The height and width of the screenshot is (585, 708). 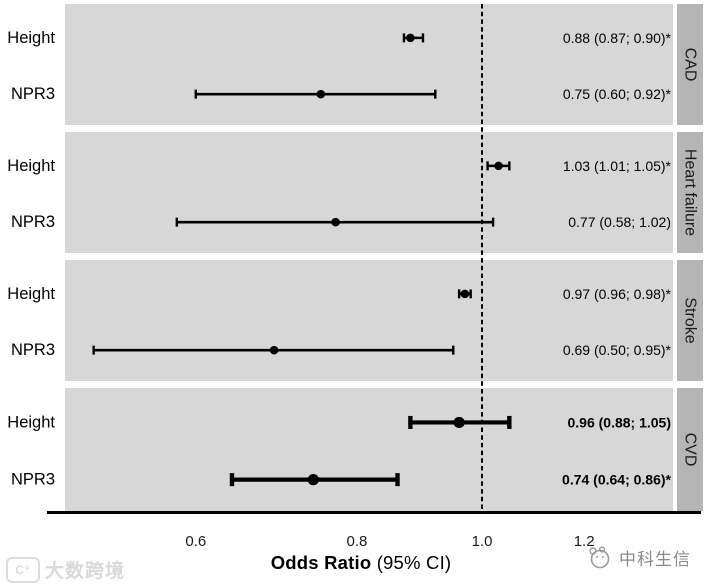 What do you see at coordinates (31, 422) in the screenshot?
I see `row-label-cvd-height: Height` at bounding box center [31, 422].